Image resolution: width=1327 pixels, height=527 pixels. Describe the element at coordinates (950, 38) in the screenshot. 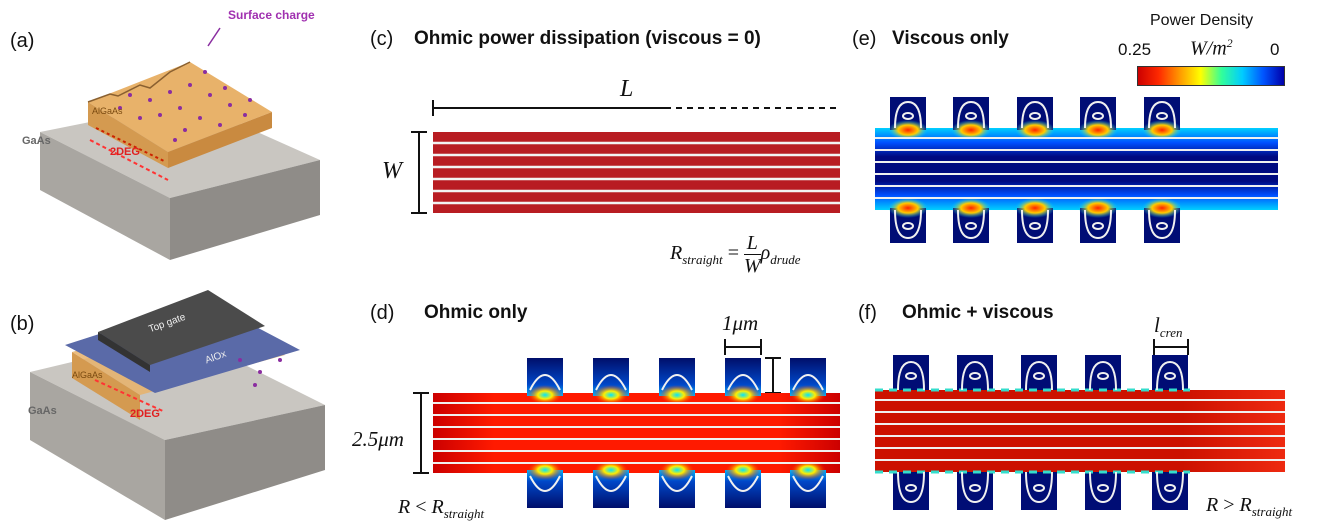

I see `panel-e-title: Viscous only` at that location.